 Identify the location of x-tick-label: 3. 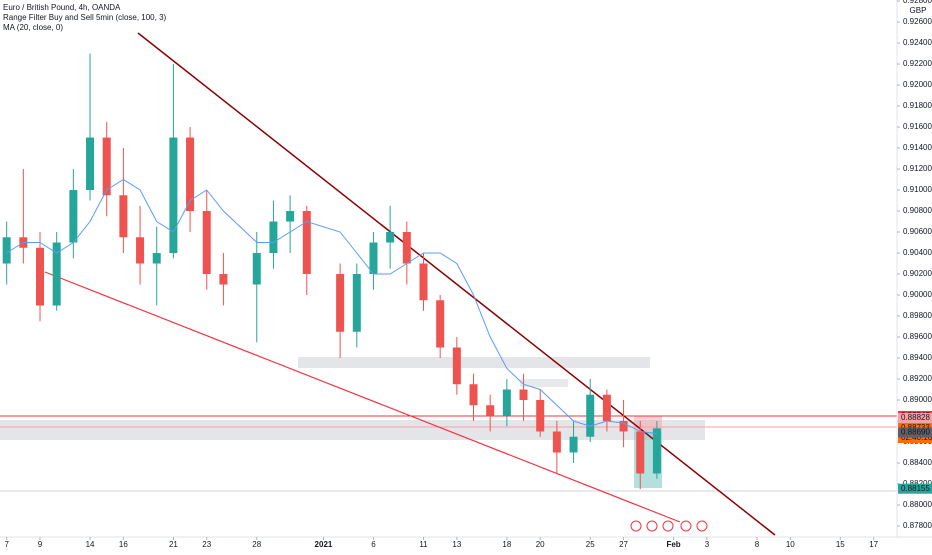
(707, 544).